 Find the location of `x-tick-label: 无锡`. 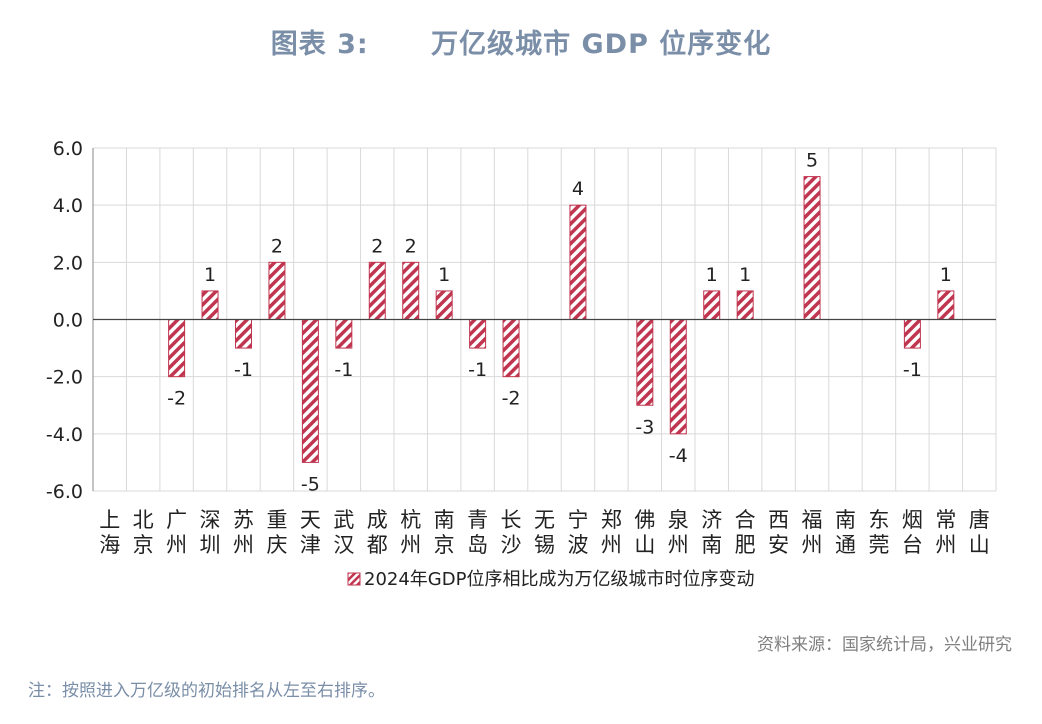

x-tick-label: 无锡 is located at coordinates (544, 532).